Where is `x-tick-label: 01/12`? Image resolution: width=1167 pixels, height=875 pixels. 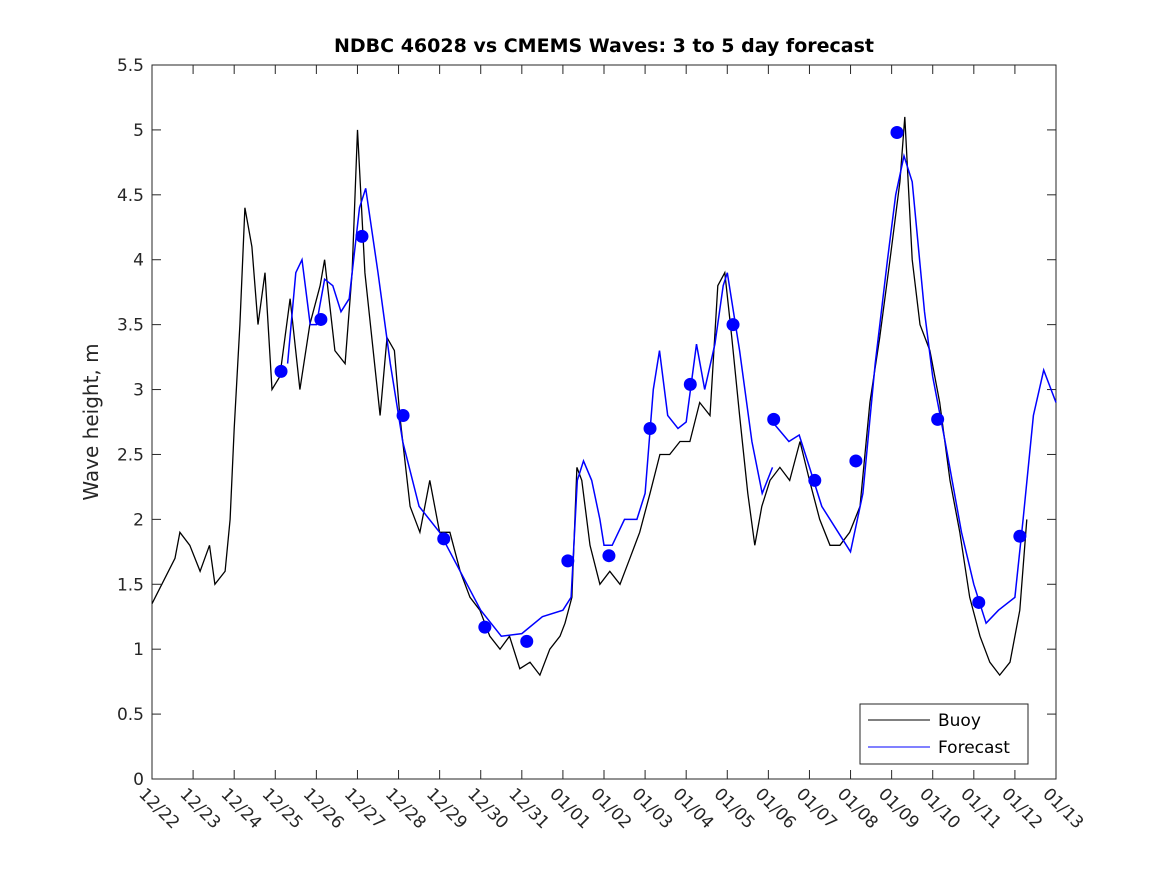 x-tick-label: 01/12 is located at coordinates (1021, 808).